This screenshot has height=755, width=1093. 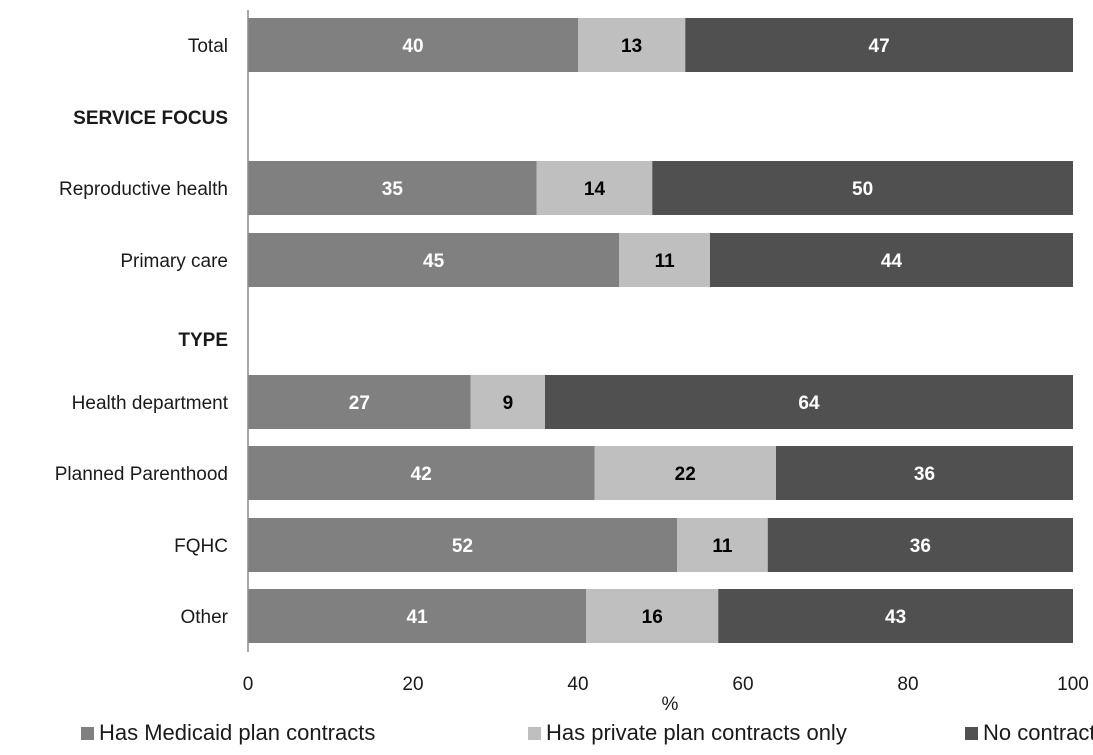 What do you see at coordinates (141, 474) in the screenshot?
I see `category-label: Planned Parenthood` at bounding box center [141, 474].